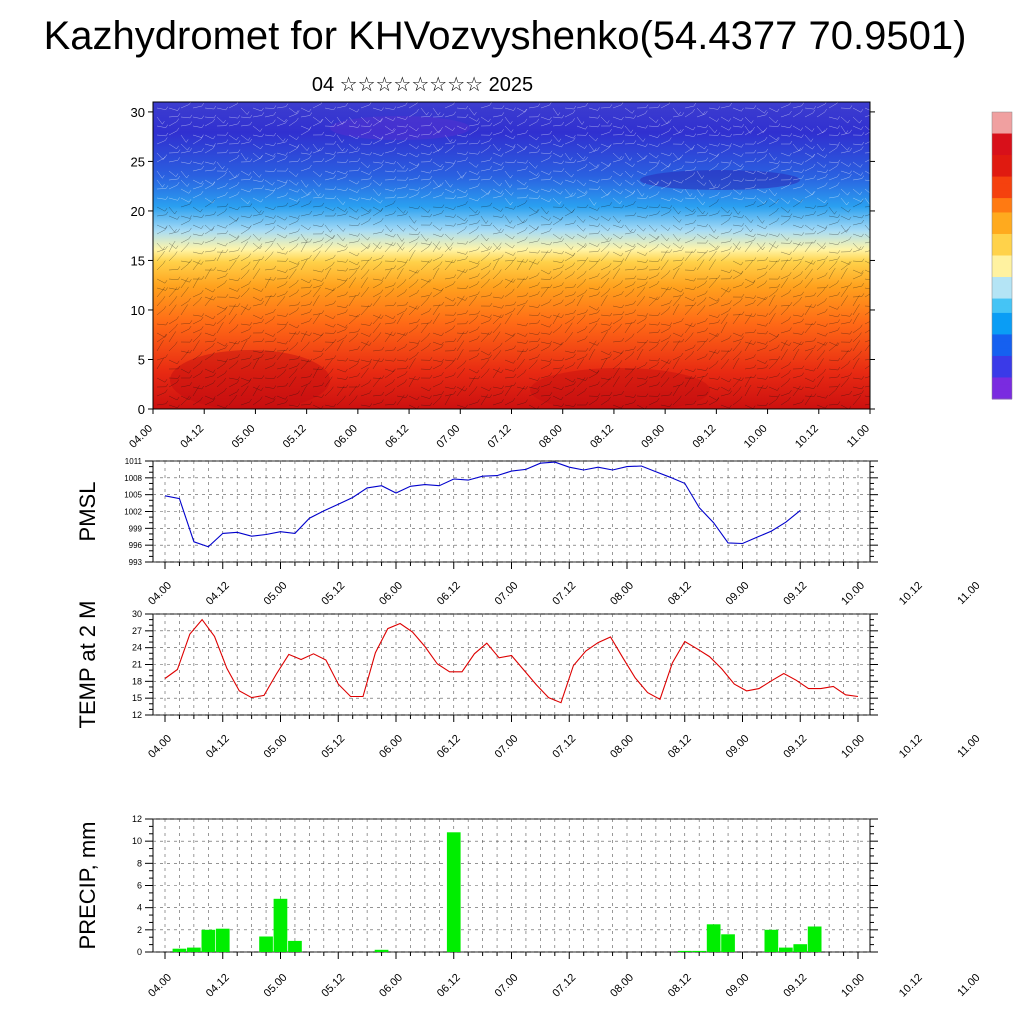 The height and width of the screenshot is (1024, 1024). What do you see at coordinates (720, 180) in the screenshot?
I see `cold-core` at bounding box center [720, 180].